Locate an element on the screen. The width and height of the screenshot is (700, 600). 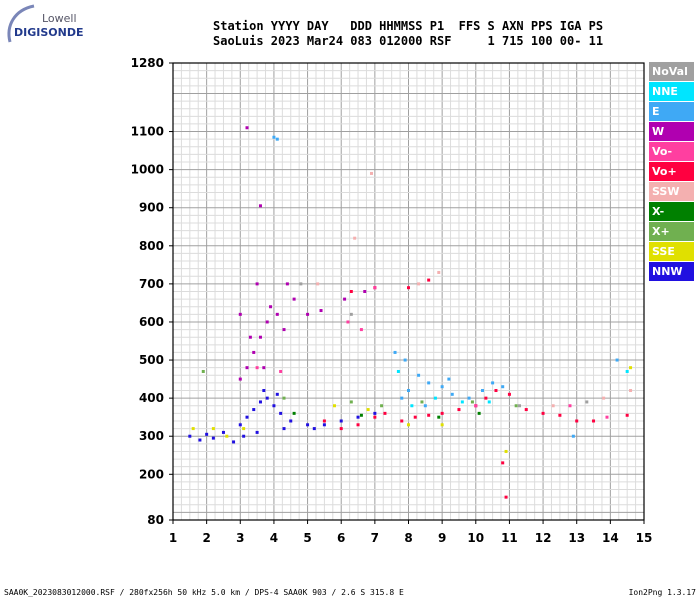
y-tick-label: 400 is located at coordinates (151, 398).